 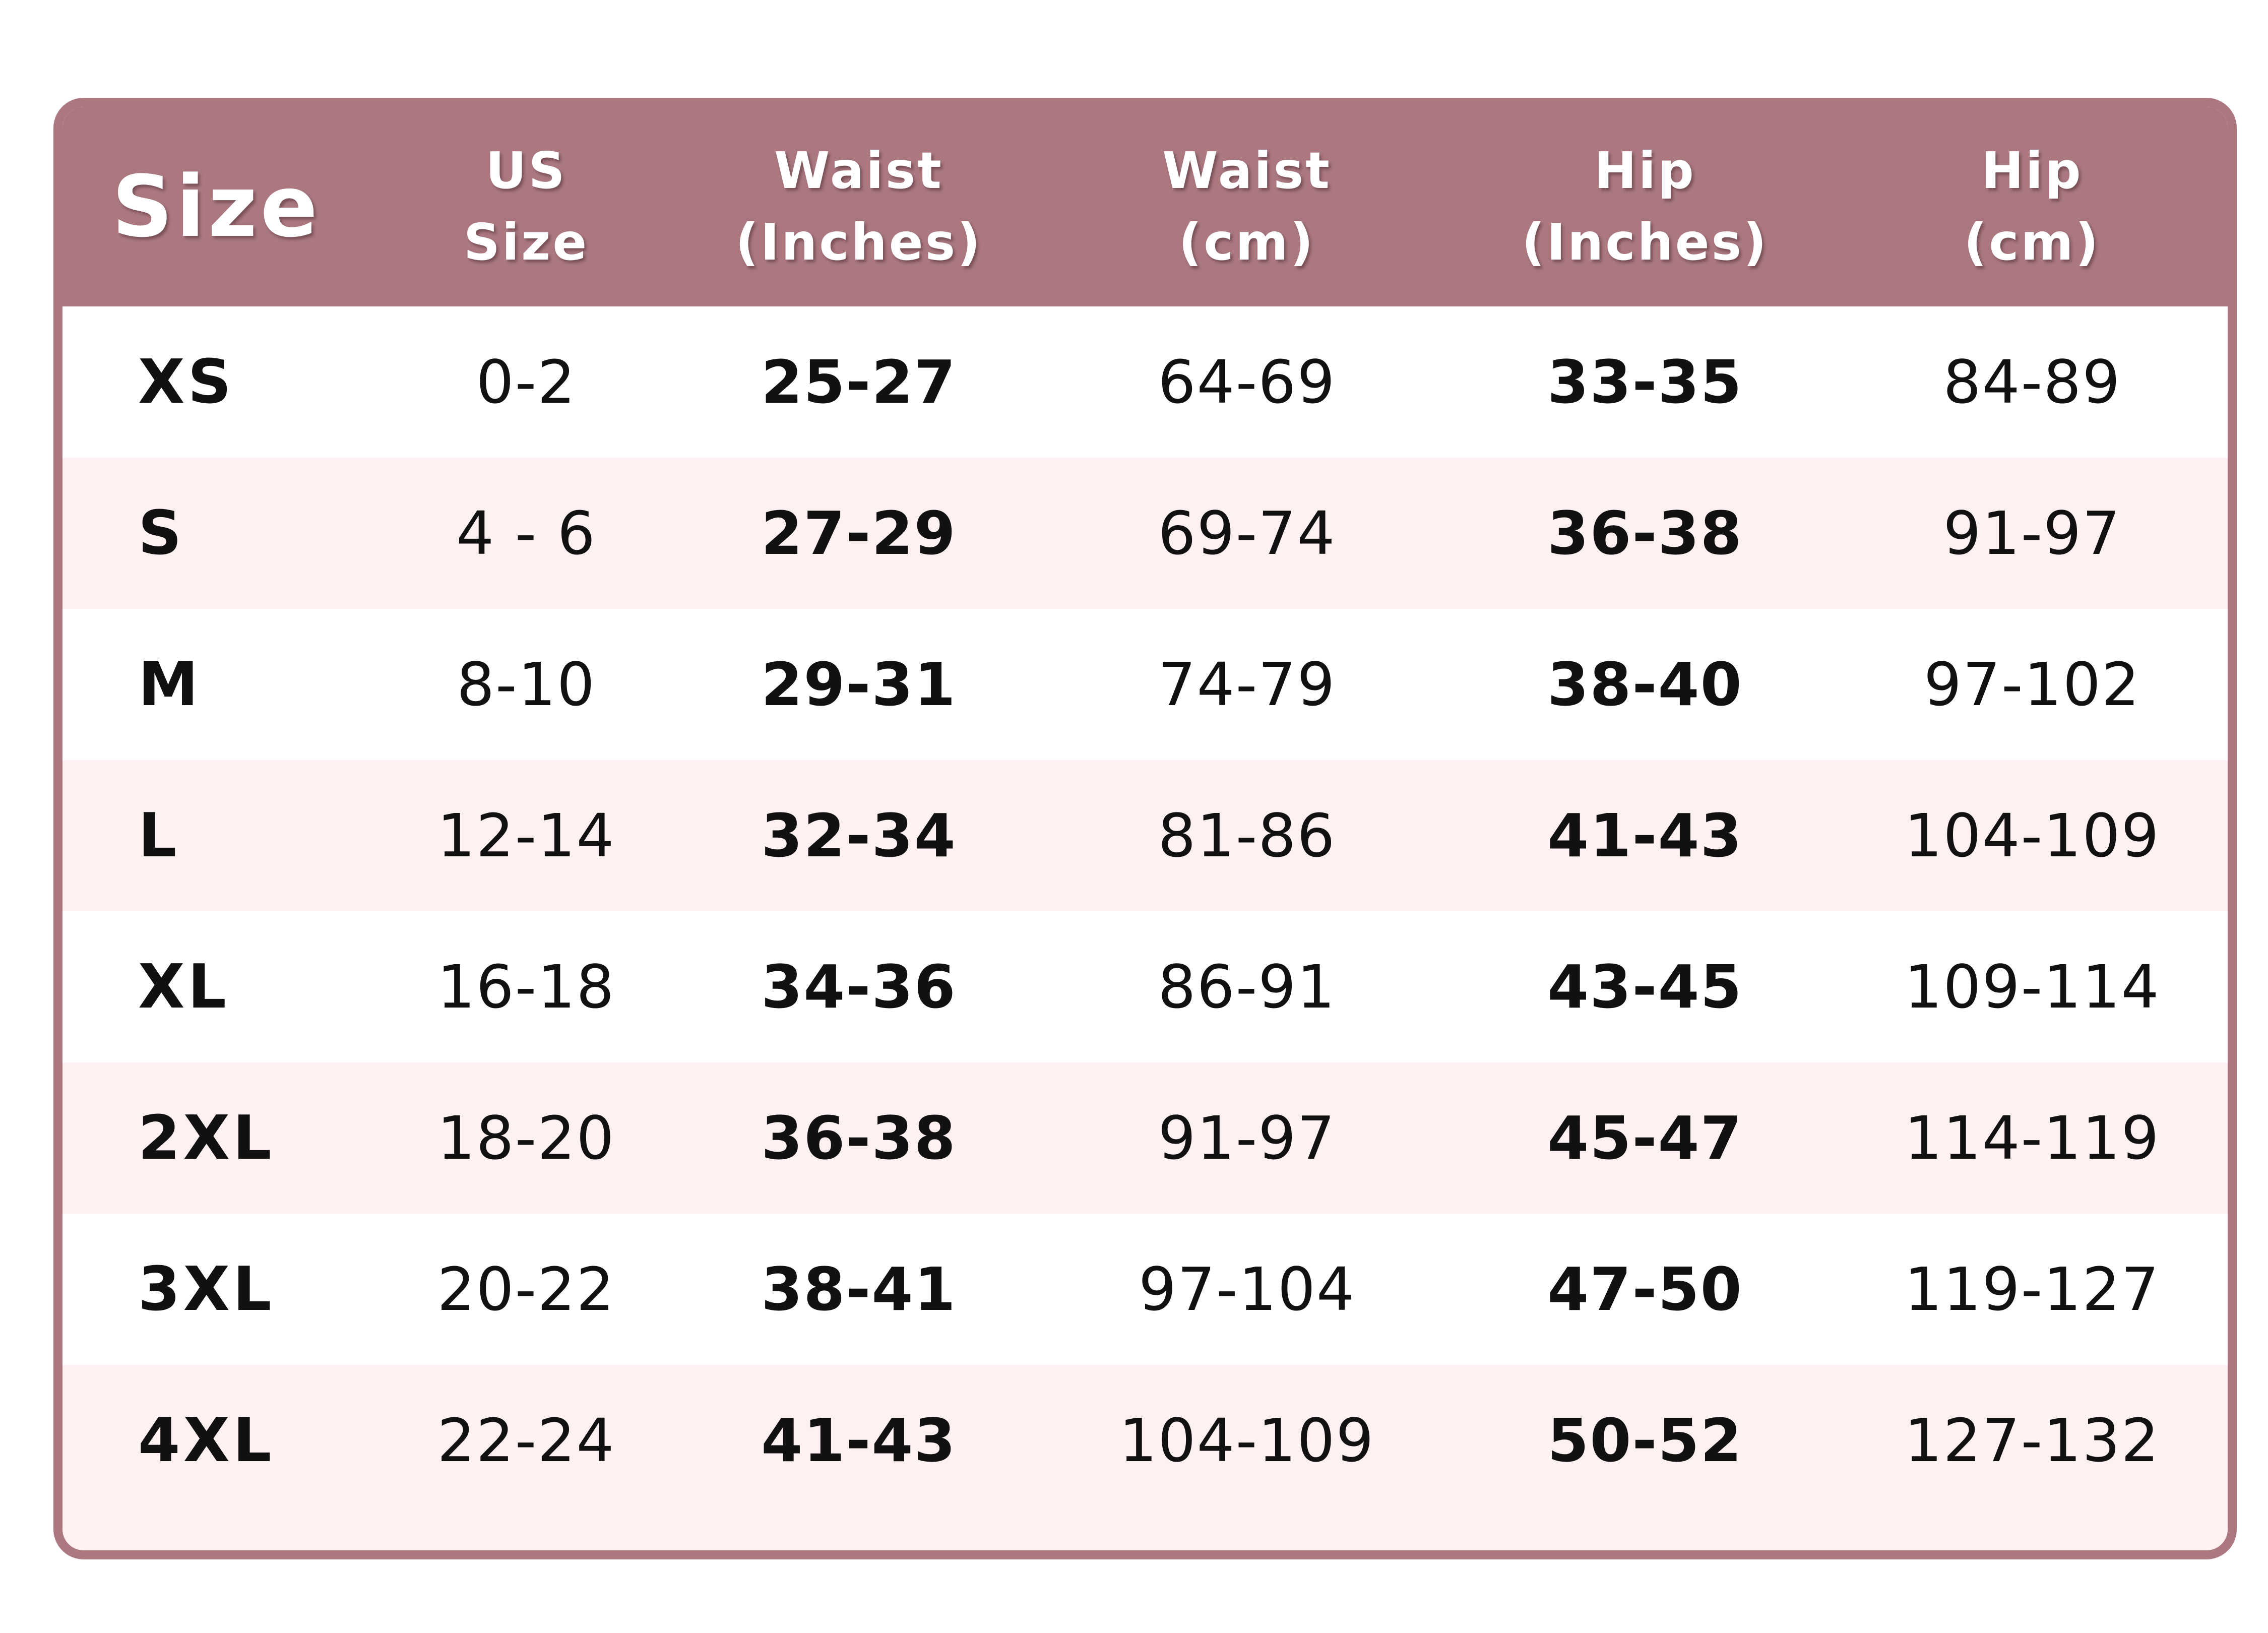 What do you see at coordinates (1645, 382) in the screenshot?
I see `hip-inches-cell: 33-35` at bounding box center [1645, 382].